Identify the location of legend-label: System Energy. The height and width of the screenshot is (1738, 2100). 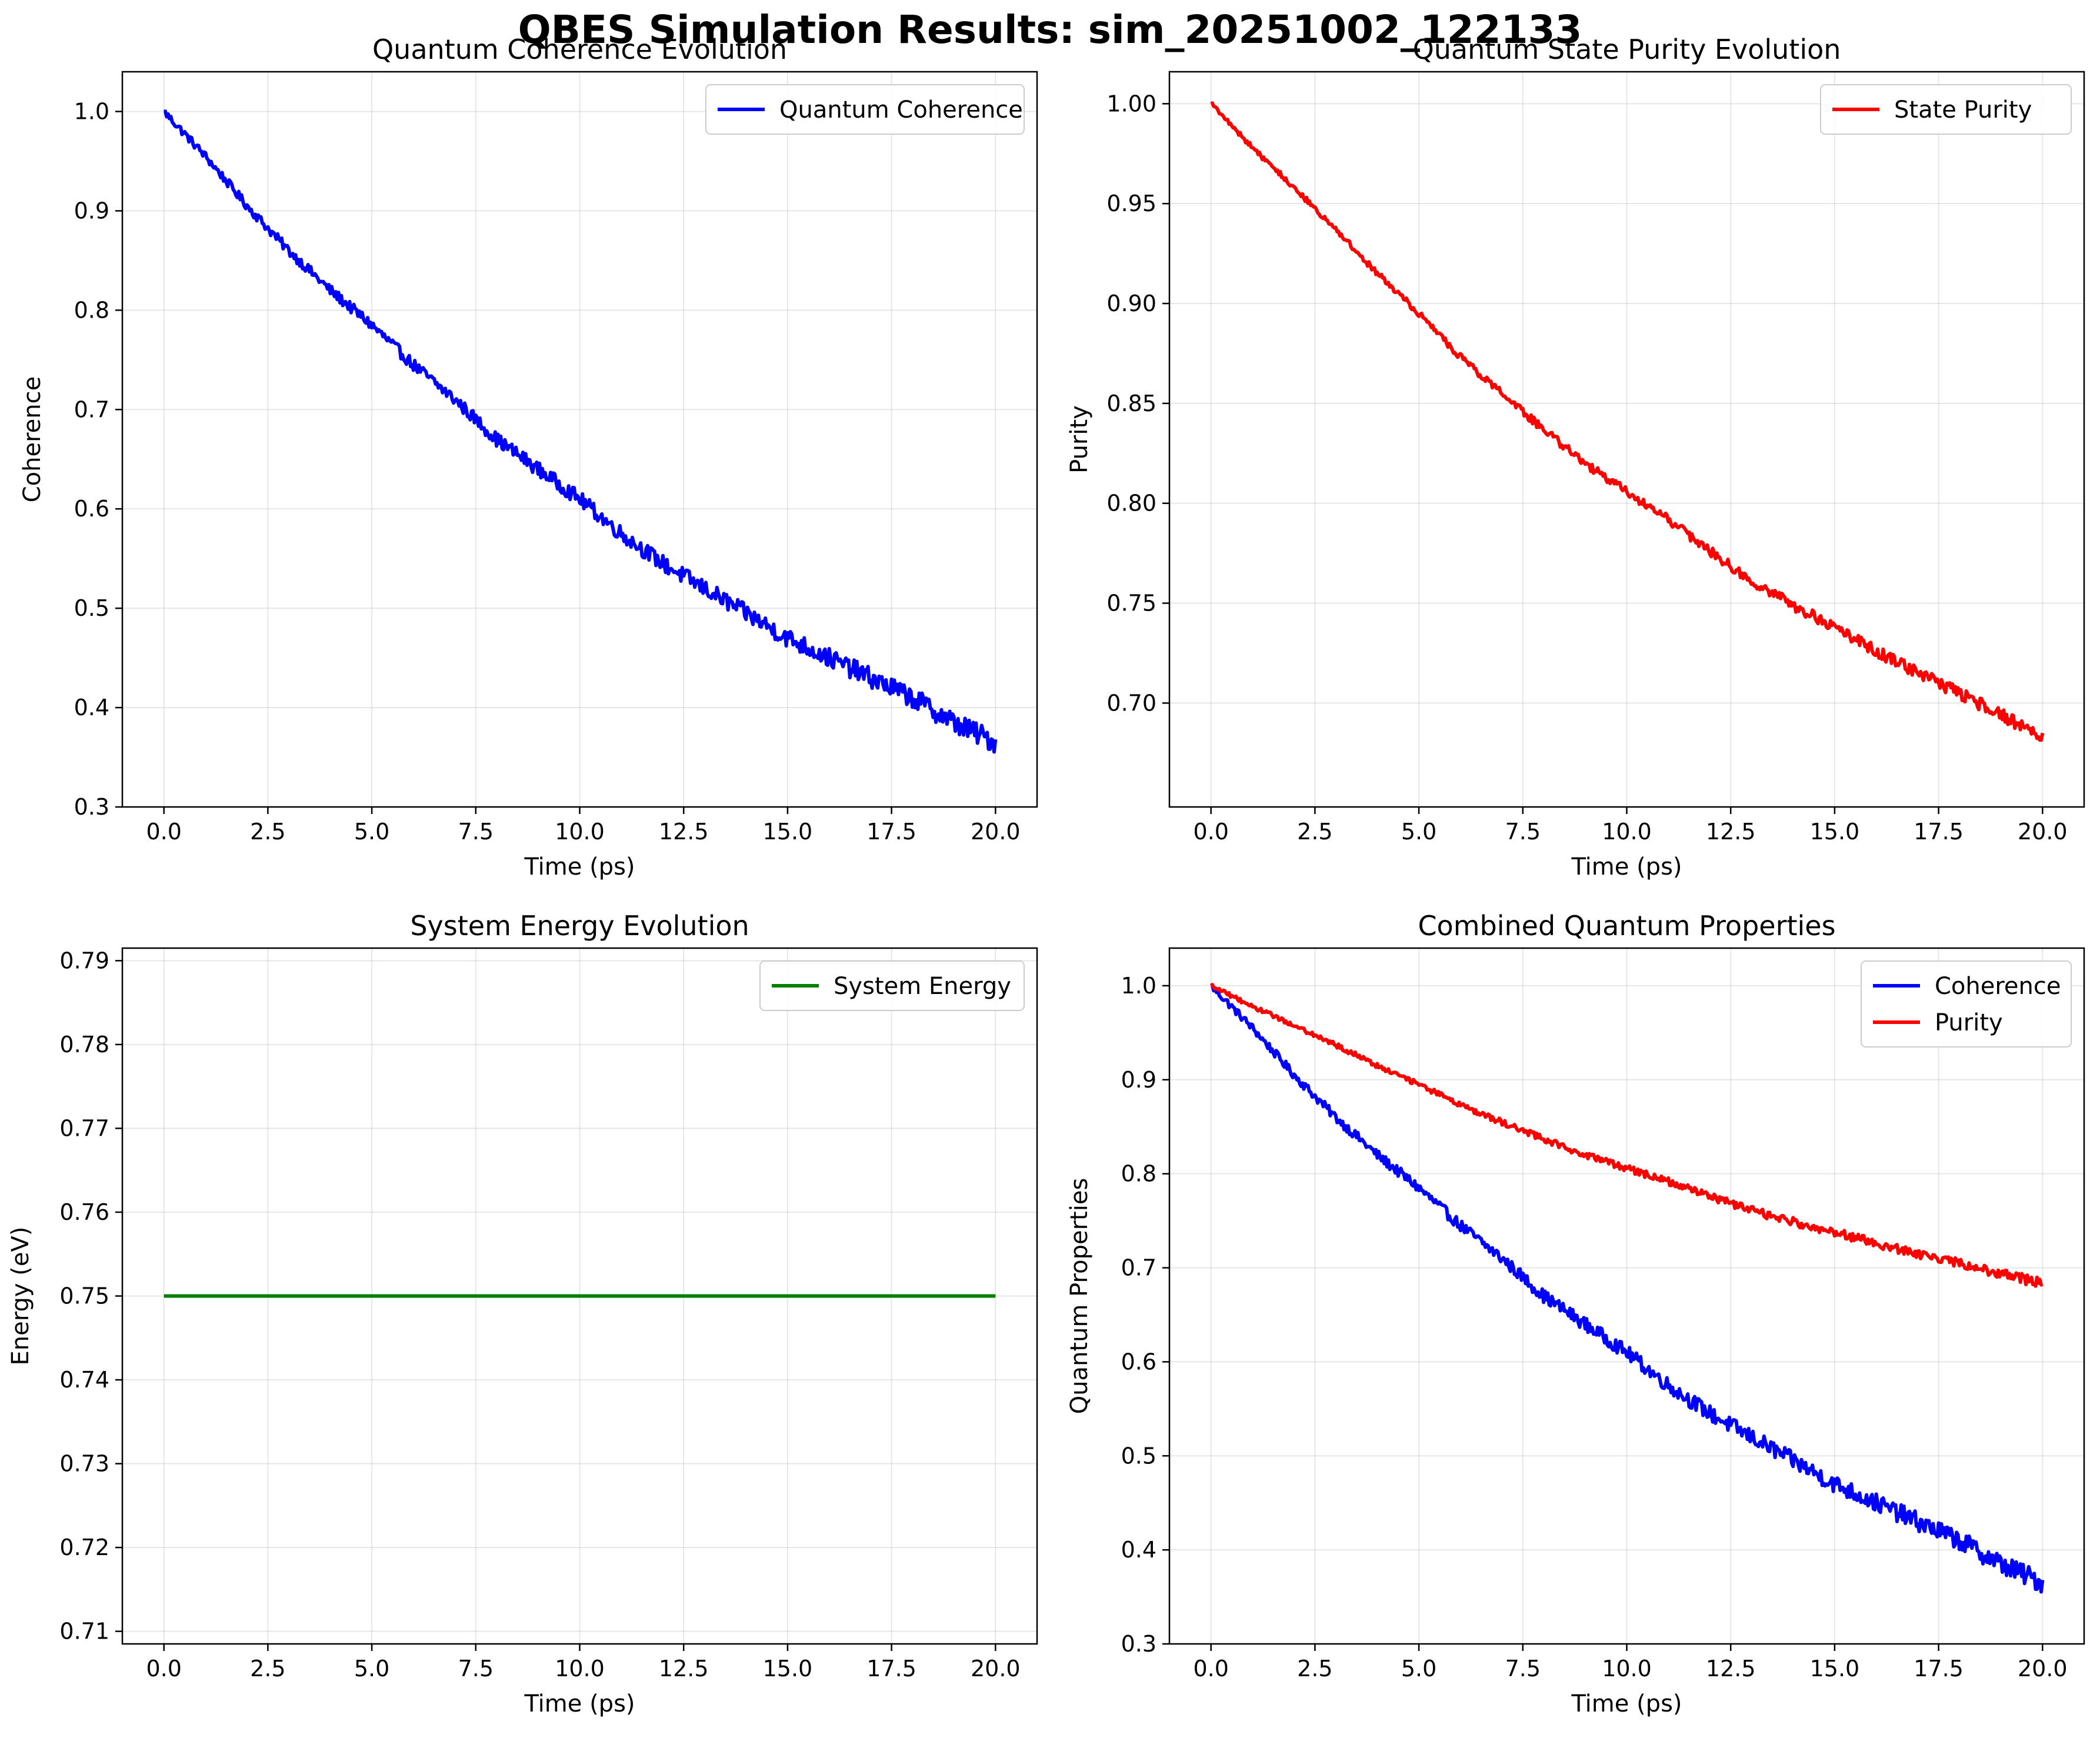
(922, 986).